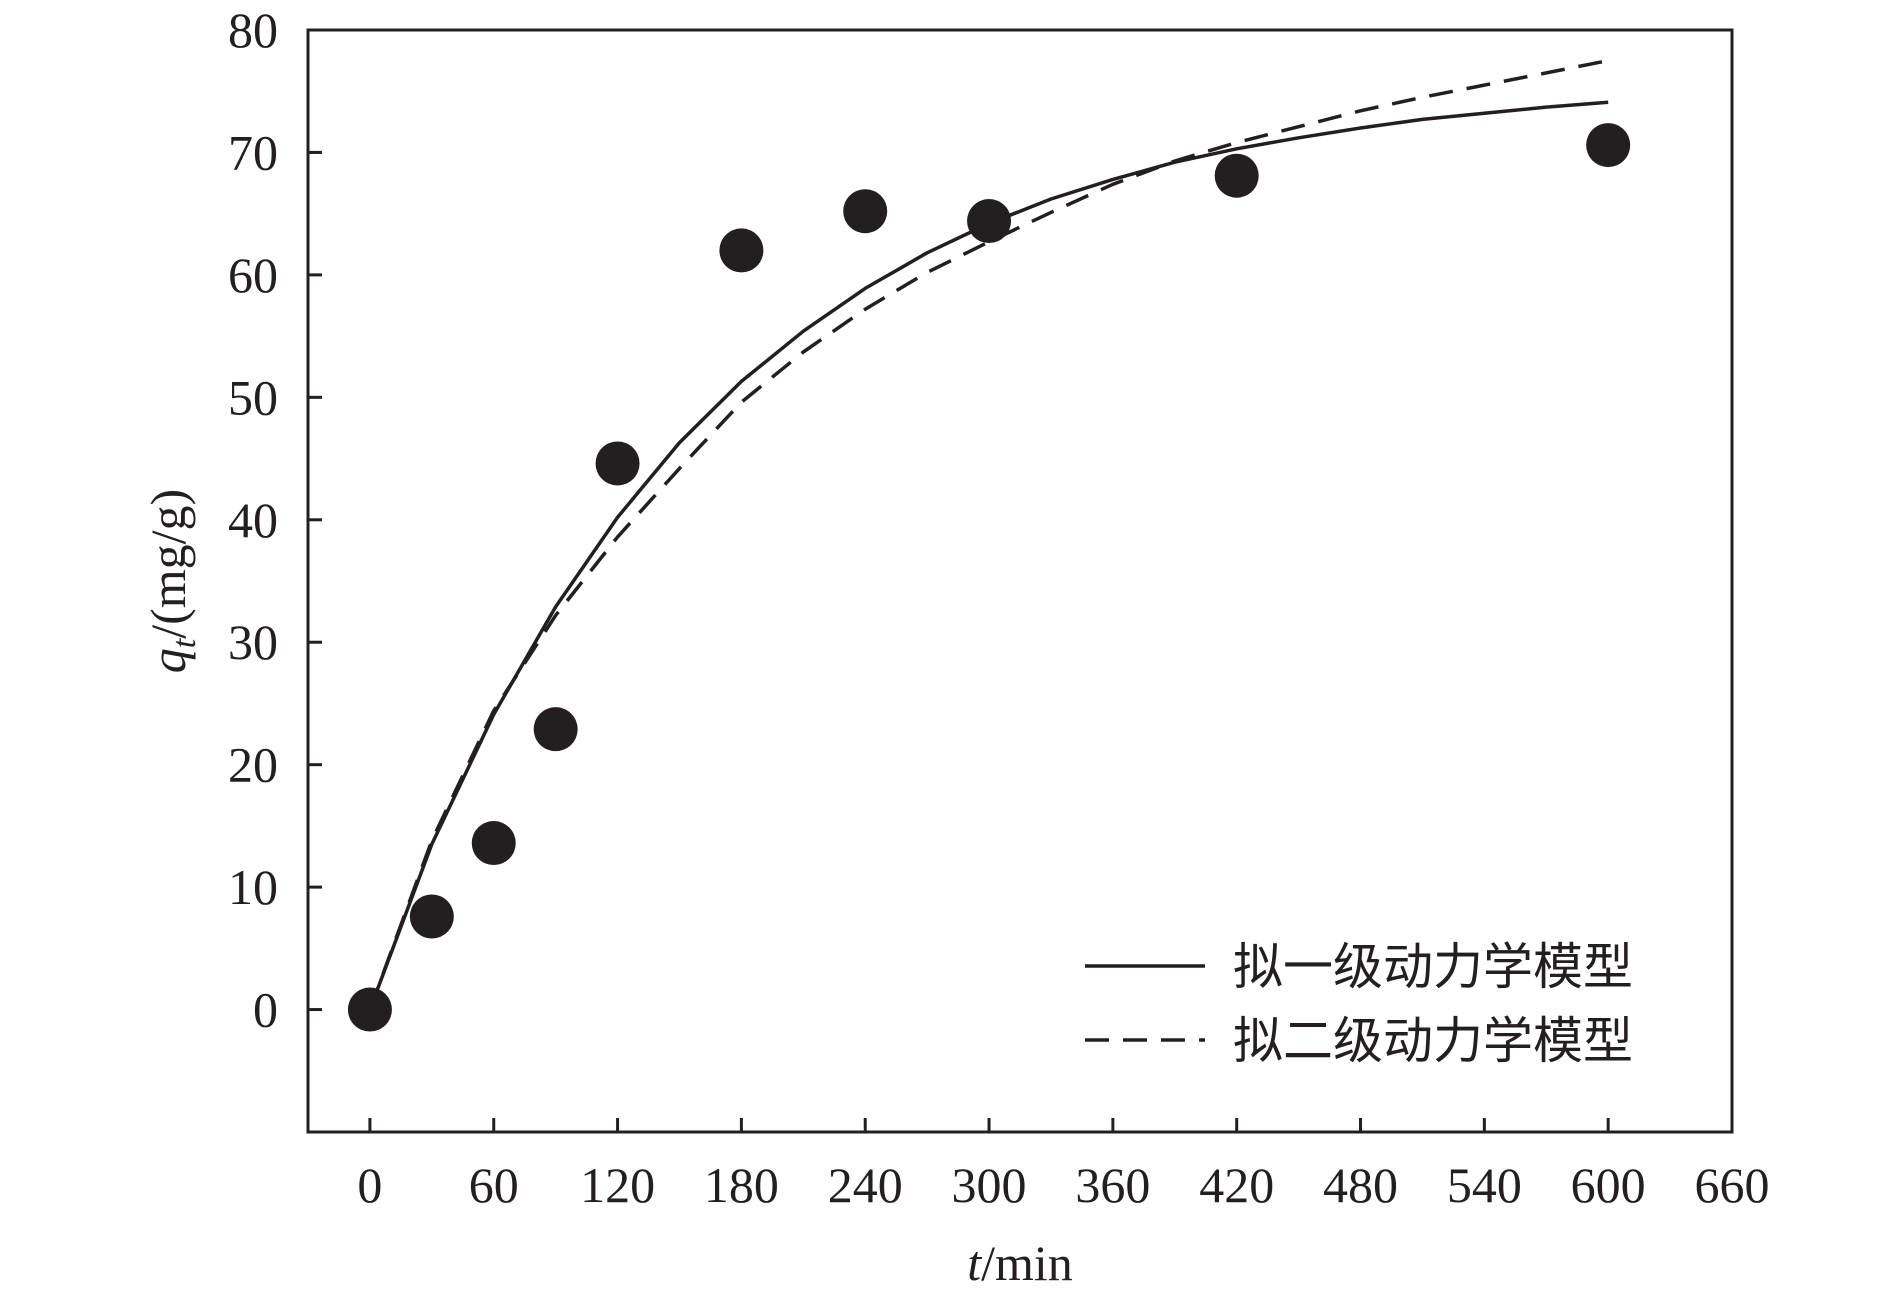 This screenshot has width=1890, height=1292. Describe the element at coordinates (1608, 1185) in the screenshot. I see `x-tick-label-10: 600` at that location.